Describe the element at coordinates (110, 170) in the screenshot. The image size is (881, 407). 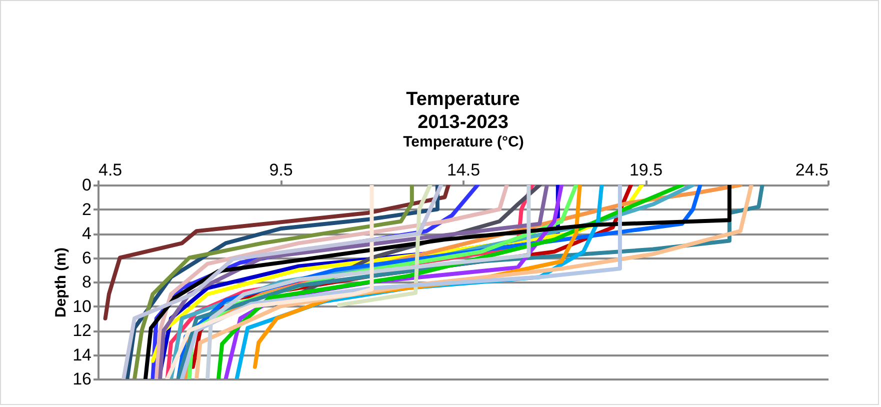
I see `x-tick-label: 4.5` at that location.